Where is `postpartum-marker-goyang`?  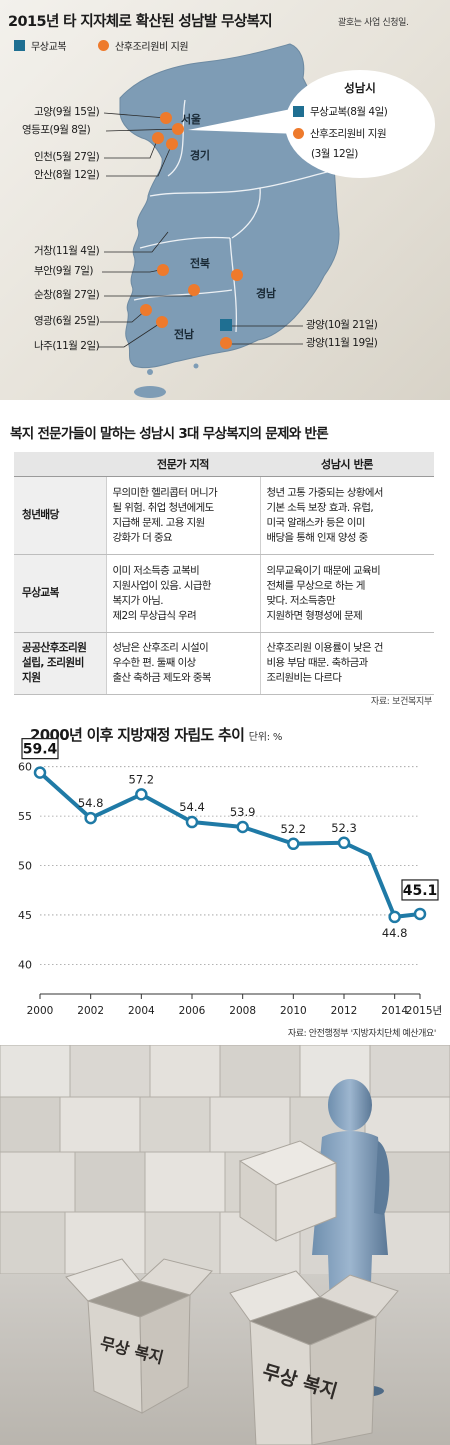 postpartum-marker-goyang is located at coordinates (166, 118).